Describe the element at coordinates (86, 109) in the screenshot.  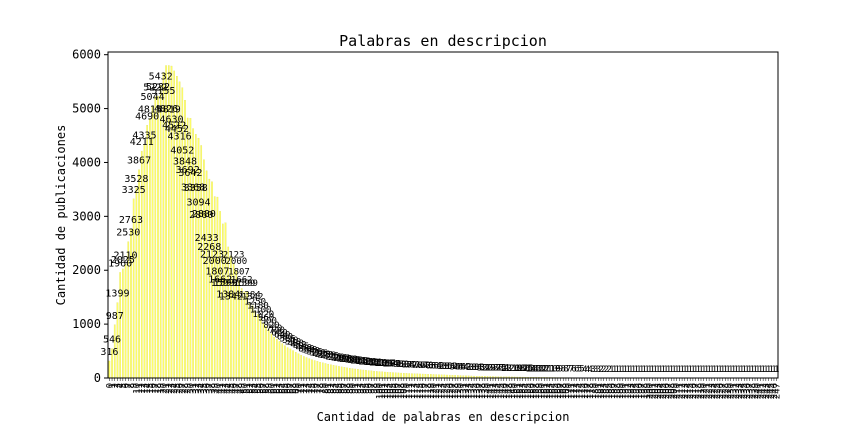
I see `y-tick-label: 5000` at that location.